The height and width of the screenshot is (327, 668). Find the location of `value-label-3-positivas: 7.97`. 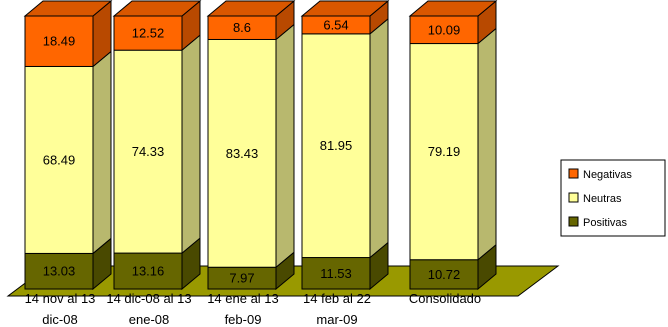

value-label-3-positivas: 7.97 is located at coordinates (241, 278).